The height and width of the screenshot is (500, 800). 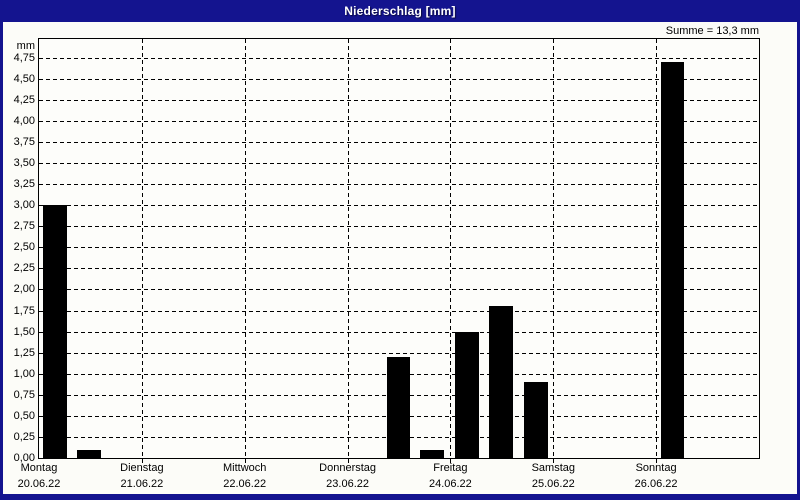 What do you see at coordinates (24, 289) in the screenshot?
I see `y-tick-label: 2,00` at bounding box center [24, 289].